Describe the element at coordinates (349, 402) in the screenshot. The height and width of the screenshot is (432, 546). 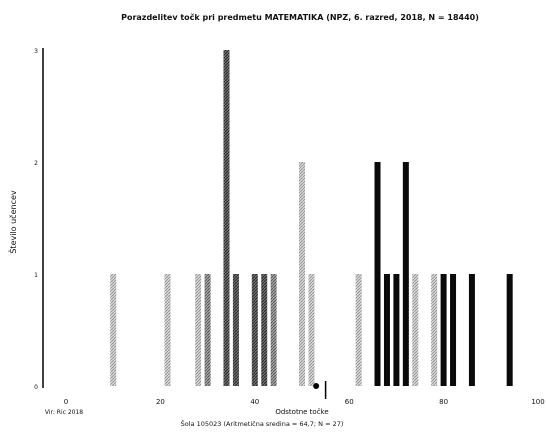
I see `x-tick-label: 60` at that location.